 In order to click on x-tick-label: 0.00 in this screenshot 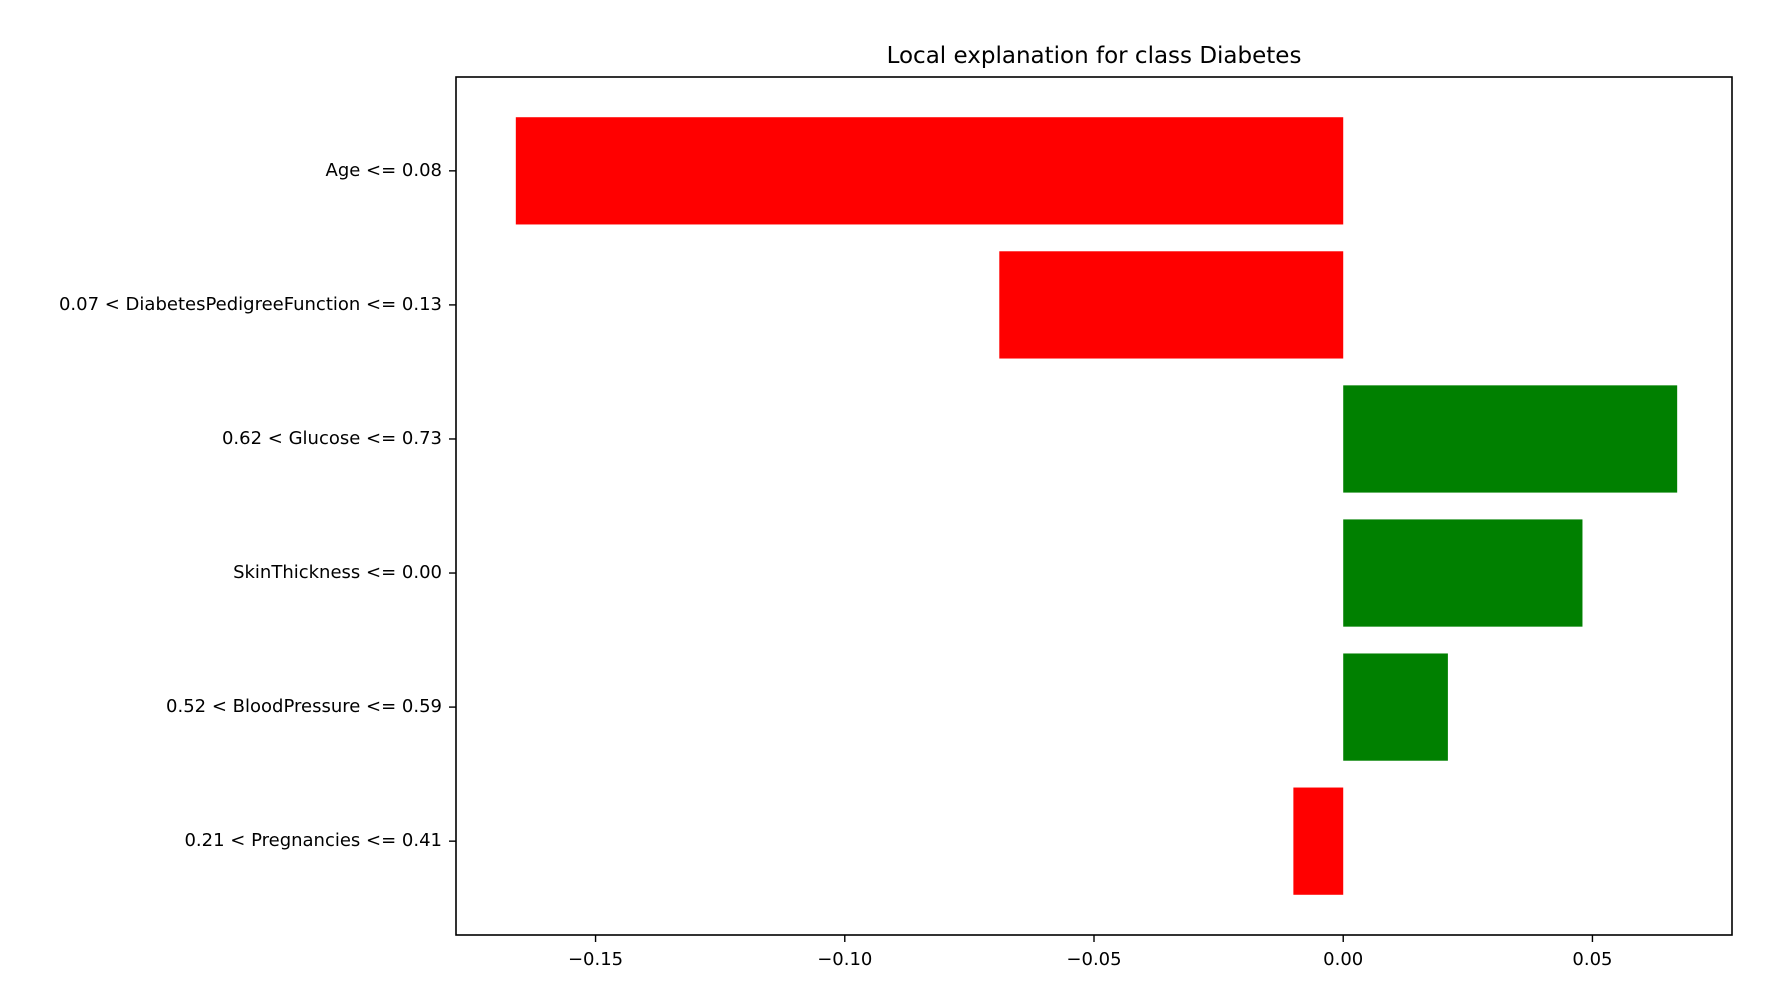, I will do `click(1343, 959)`.